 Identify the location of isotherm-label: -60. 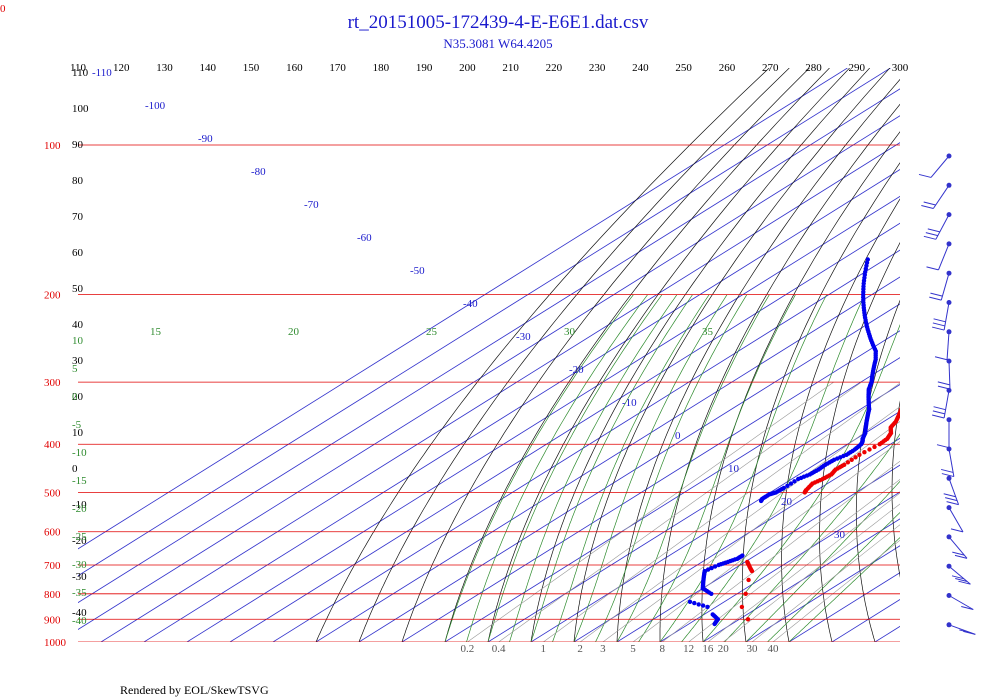
(364, 238).